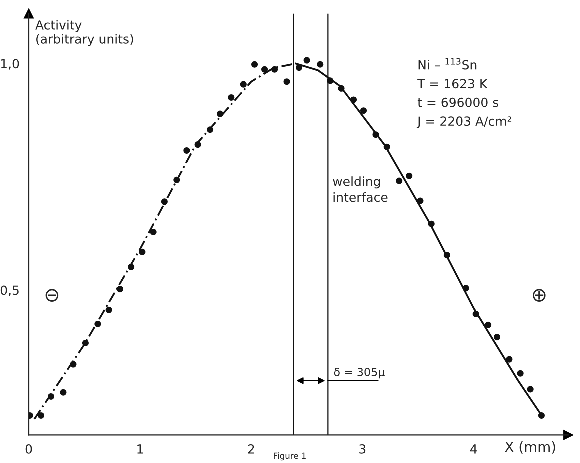 The height and width of the screenshot is (463, 580). I want to click on y-tick-label: 1,0, so click(10, 64).